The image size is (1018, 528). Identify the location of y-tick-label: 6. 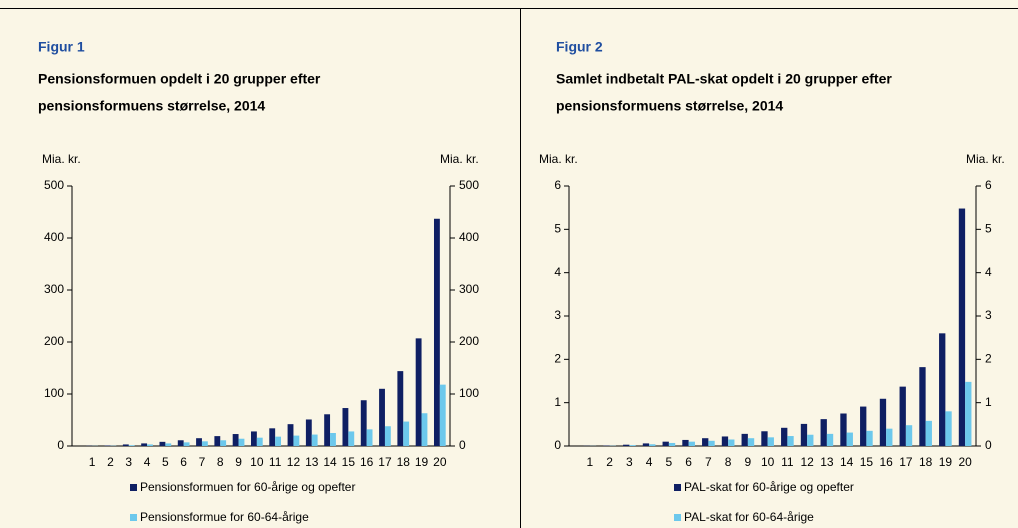
(557, 185).